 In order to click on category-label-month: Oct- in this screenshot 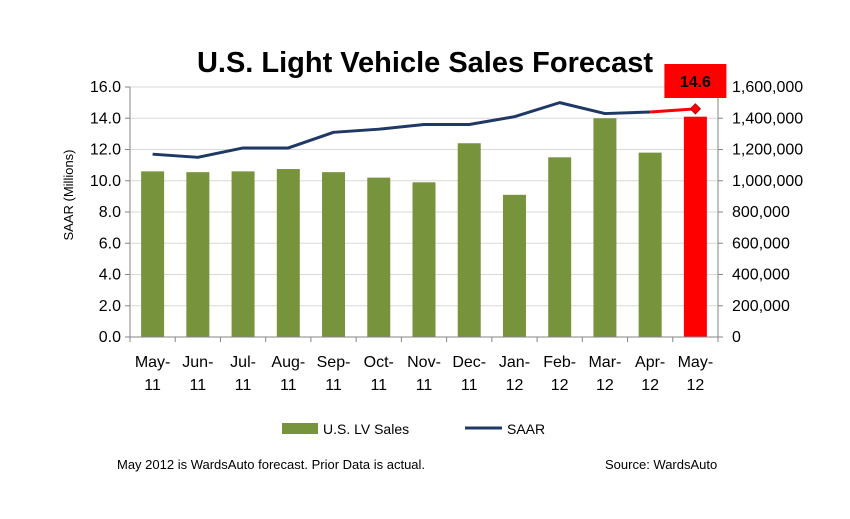, I will do `click(379, 362)`.